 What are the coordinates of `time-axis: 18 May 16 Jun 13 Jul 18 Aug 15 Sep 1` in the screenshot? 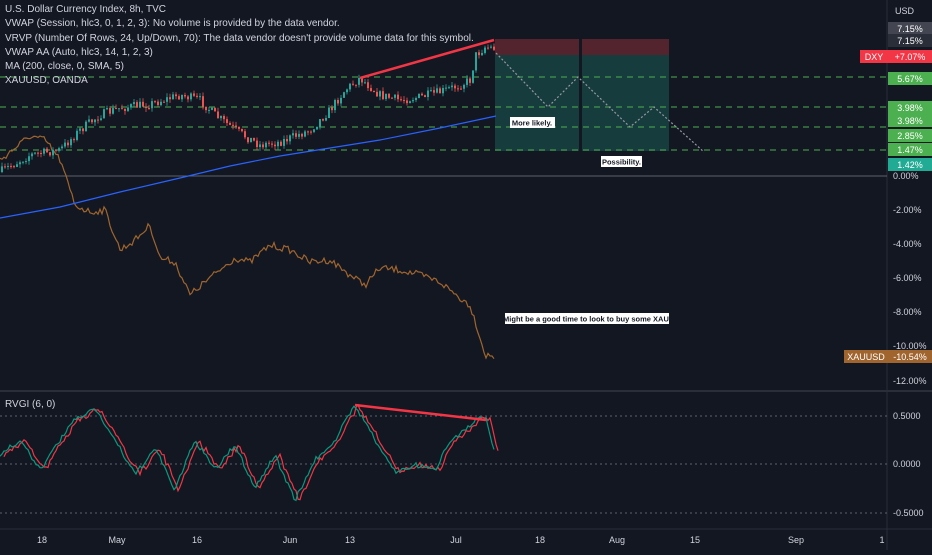 It's located at (461, 540).